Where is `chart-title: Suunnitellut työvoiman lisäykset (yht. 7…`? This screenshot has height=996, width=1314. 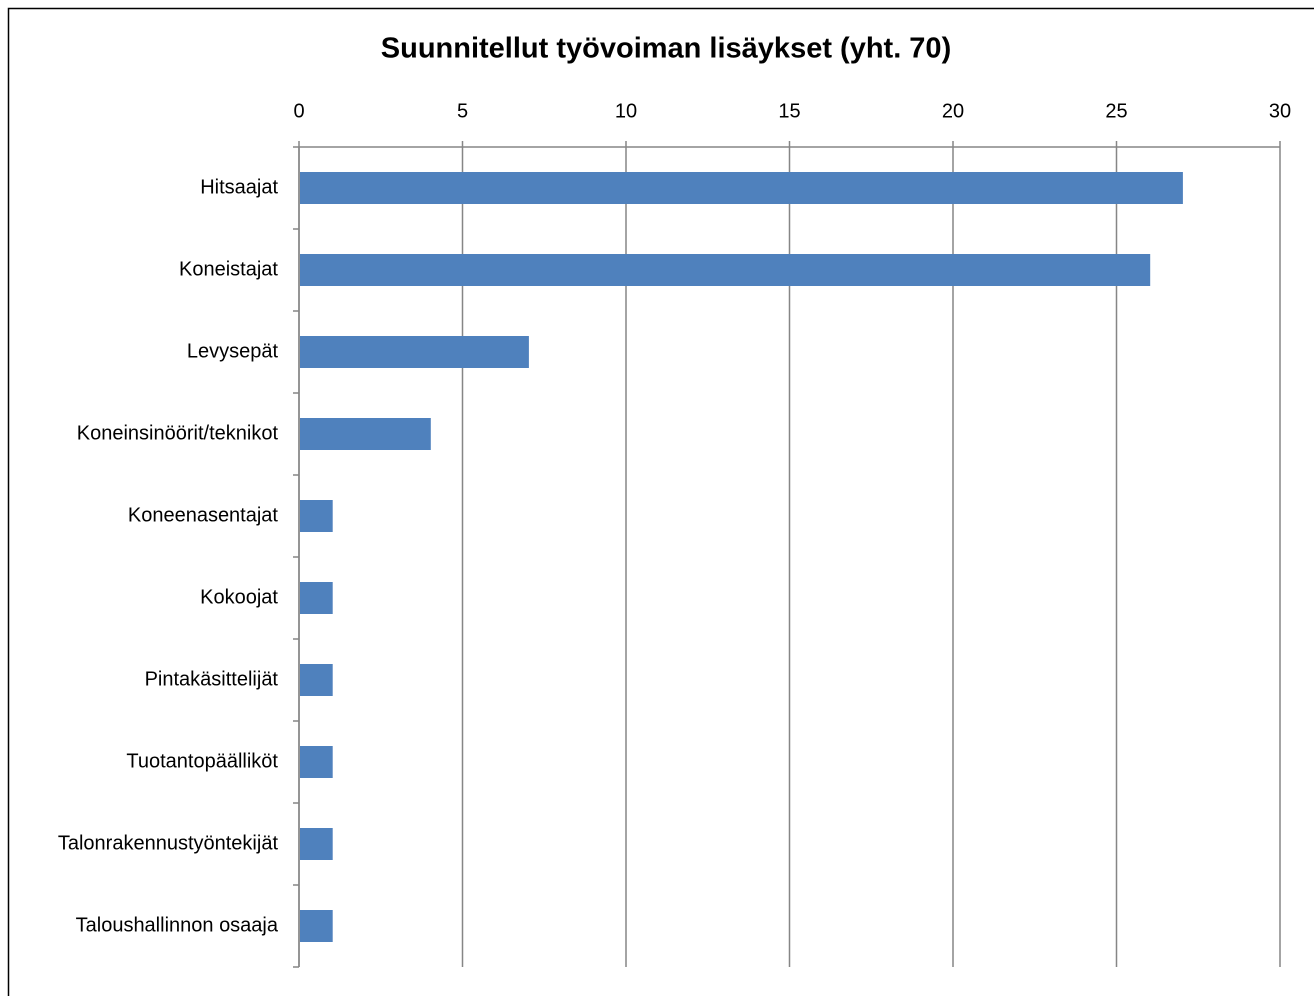 chart-title: Suunnitellut työvoiman lisäykset (yht. 7… is located at coordinates (666, 49).